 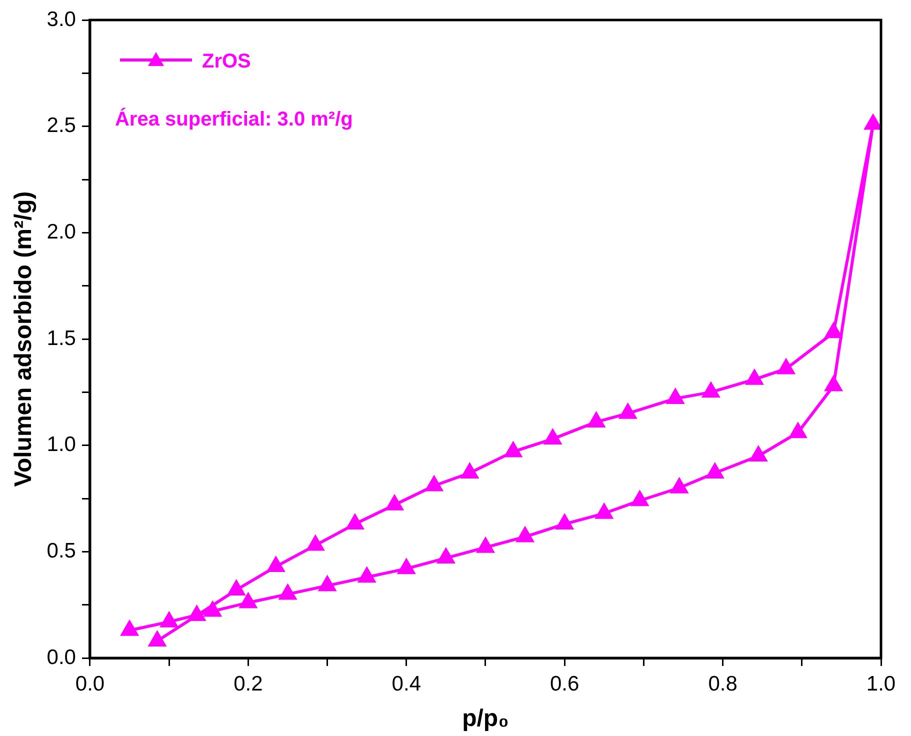 What do you see at coordinates (61, 444) in the screenshot?
I see `y-tick-label: 1.0` at bounding box center [61, 444].